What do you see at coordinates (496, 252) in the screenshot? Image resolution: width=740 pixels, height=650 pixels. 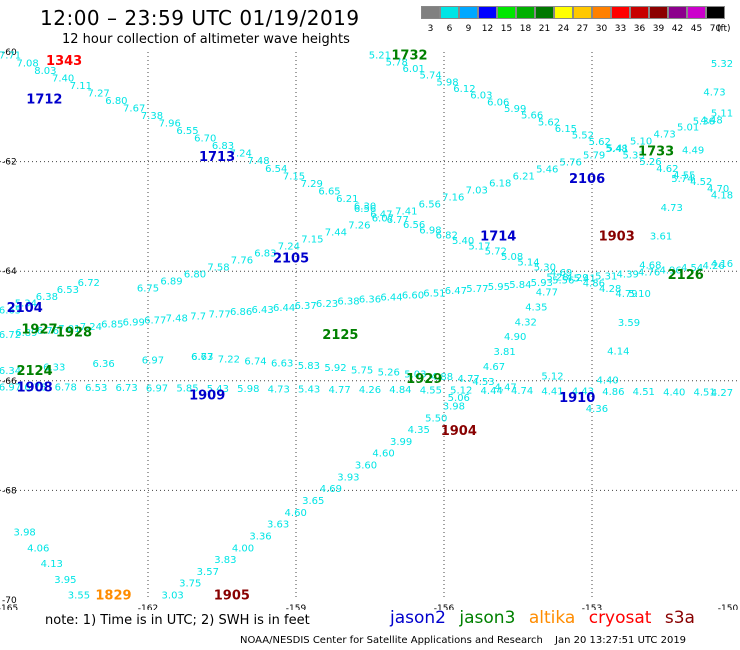 I see `wave-height-value: 5.72` at bounding box center [496, 252].